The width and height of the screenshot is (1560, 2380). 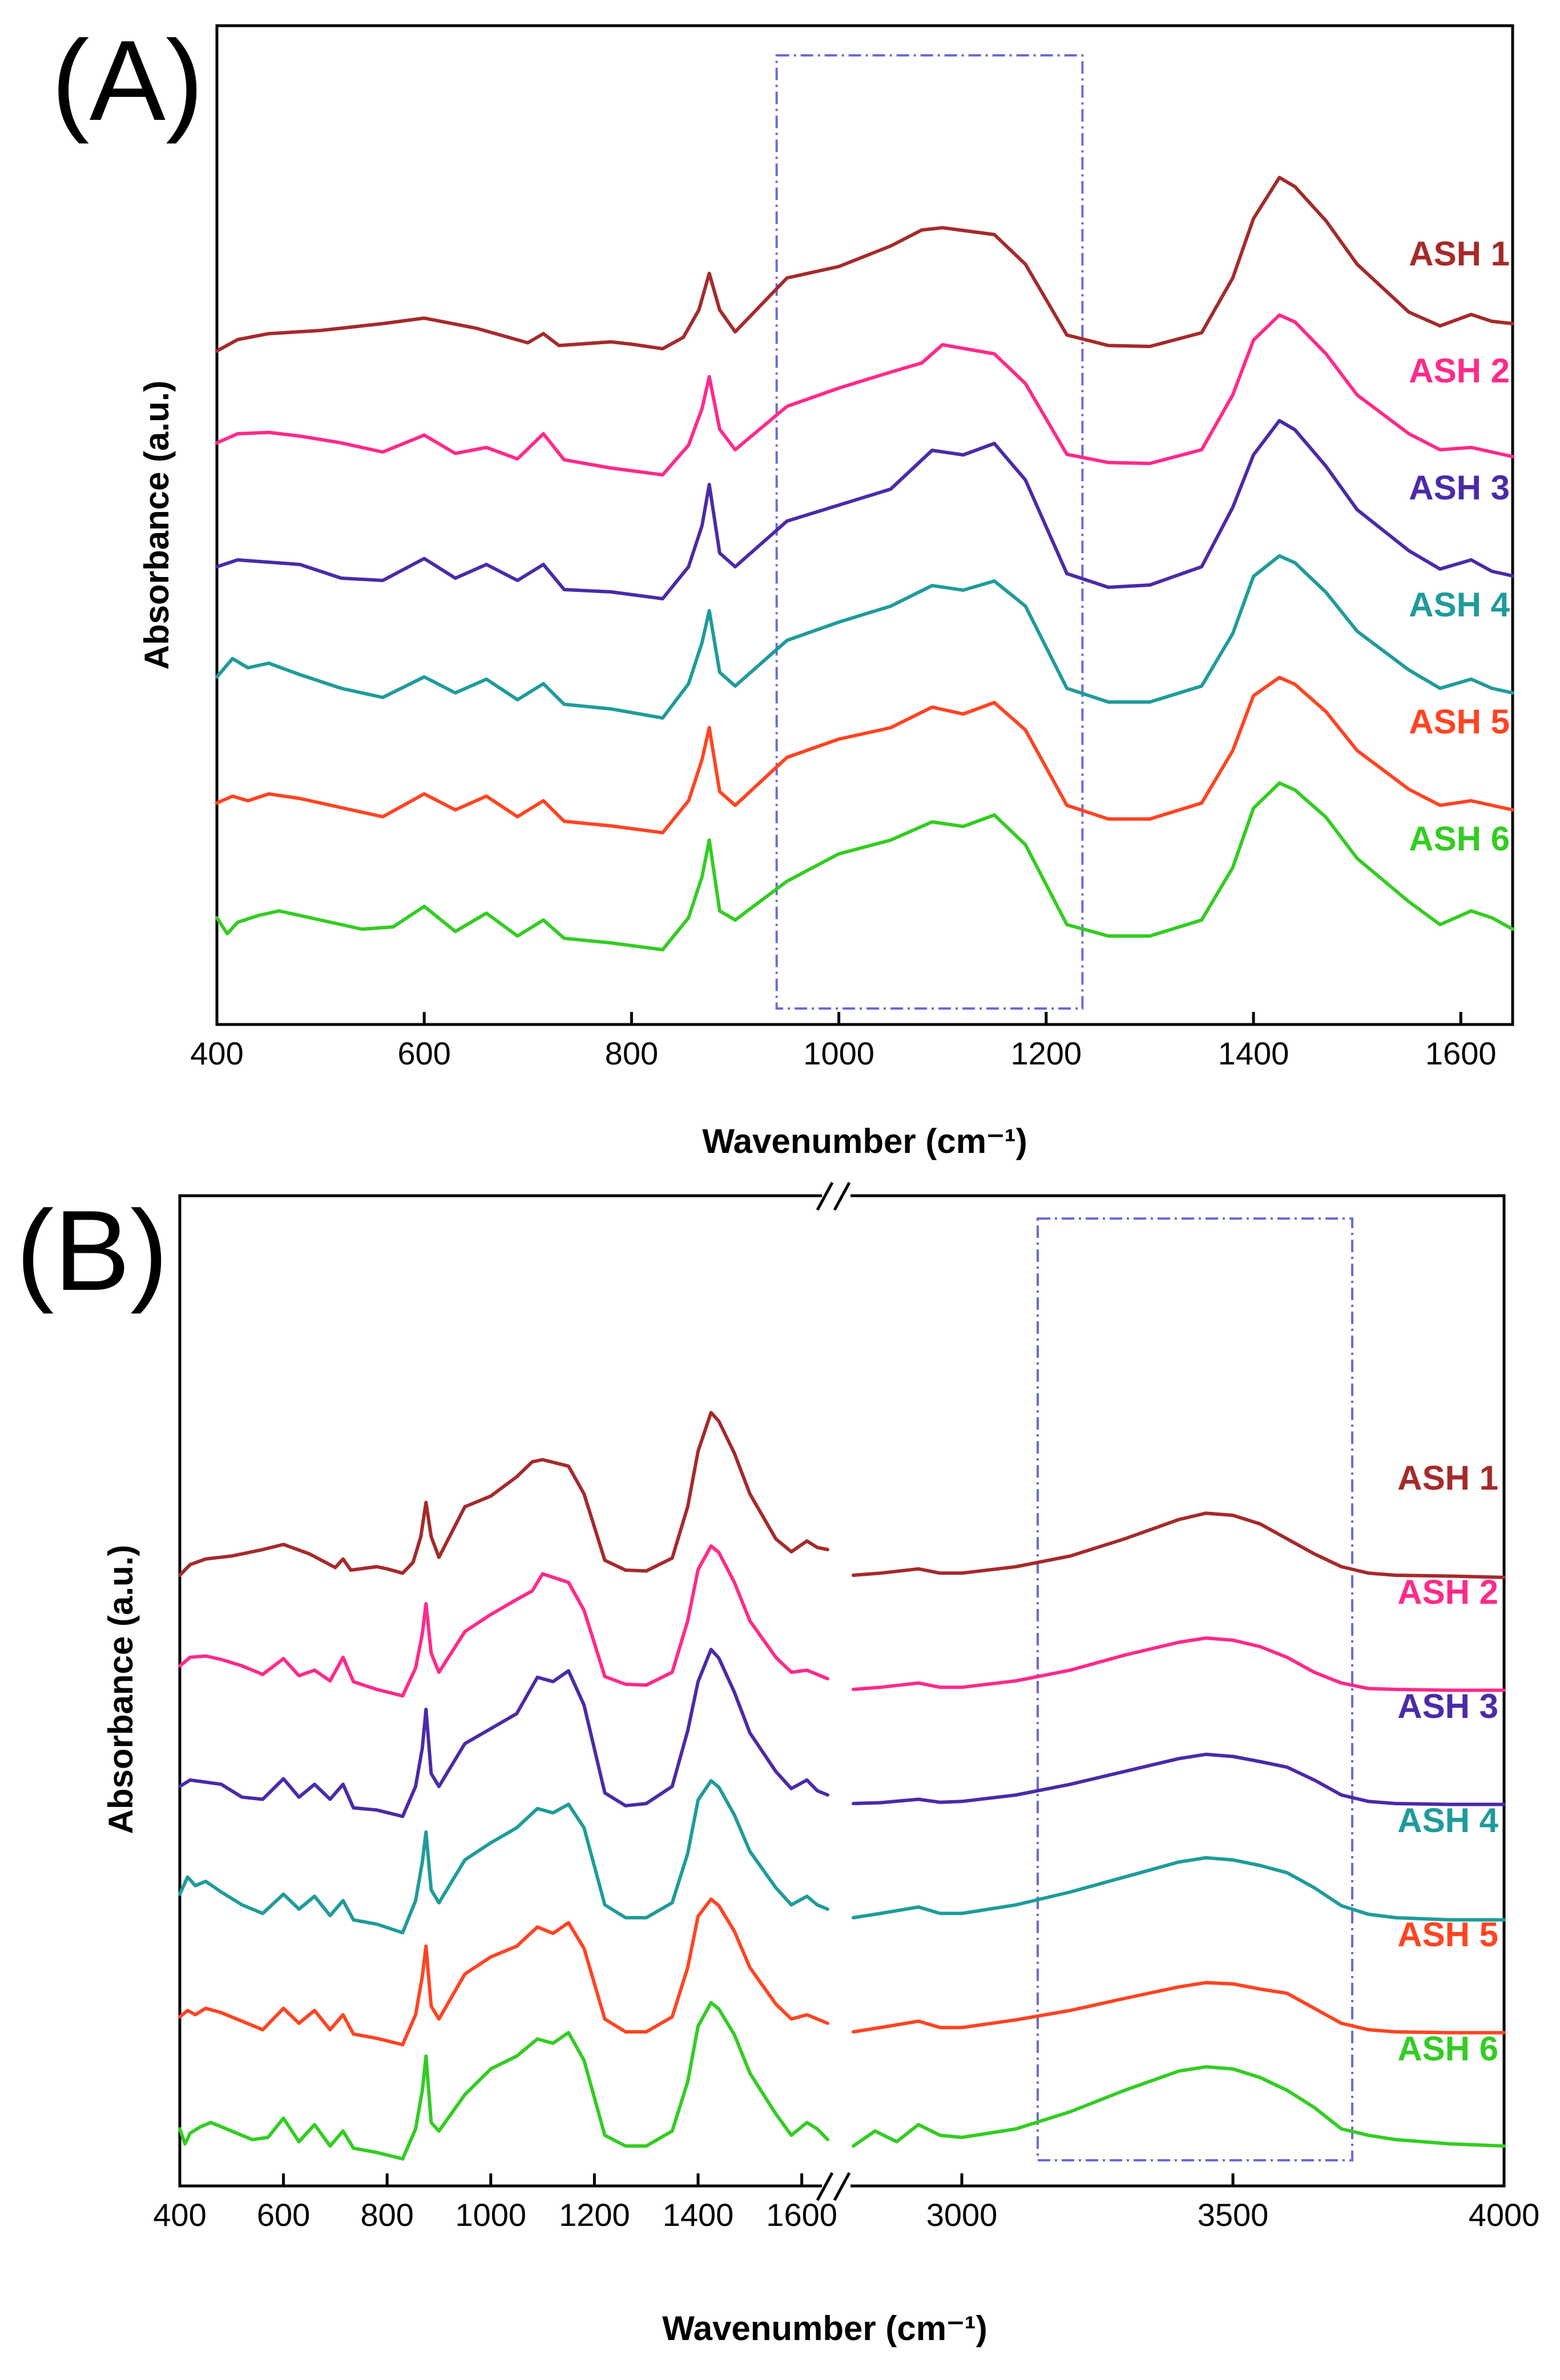 I want to click on panel-b-x-tick-label: 3000, so click(x=962, y=2215).